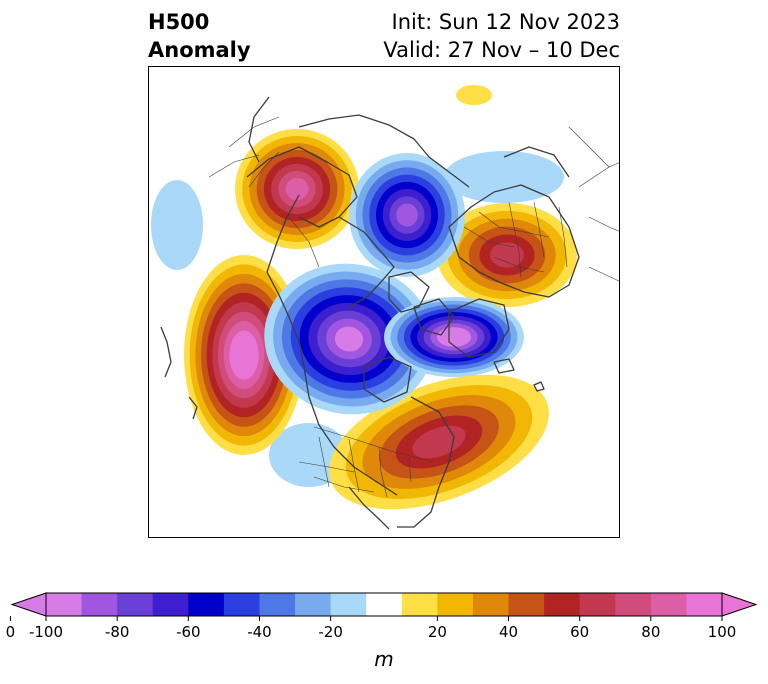  I want to click on colorbar-tick-label: 80, so click(650, 632).